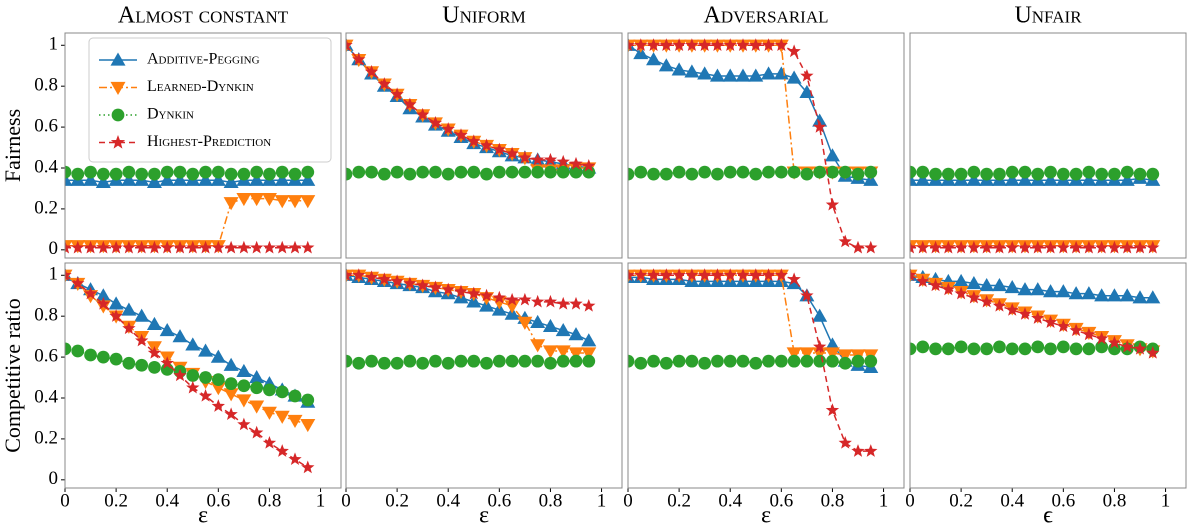 Image resolution: width=1191 pixels, height=528 pixels. I want to click on y-tick-label: 1, so click(54, 274).